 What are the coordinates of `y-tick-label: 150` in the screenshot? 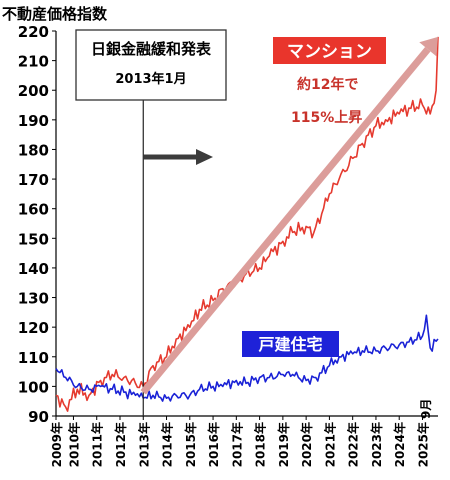 It's located at (33, 239).